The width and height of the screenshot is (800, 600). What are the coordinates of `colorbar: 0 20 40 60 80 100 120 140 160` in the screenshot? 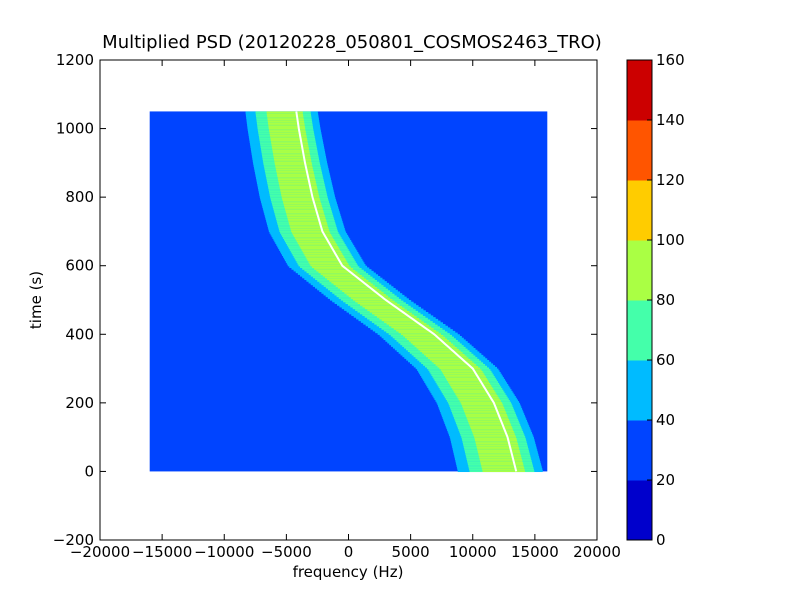 It's located at (655, 300).